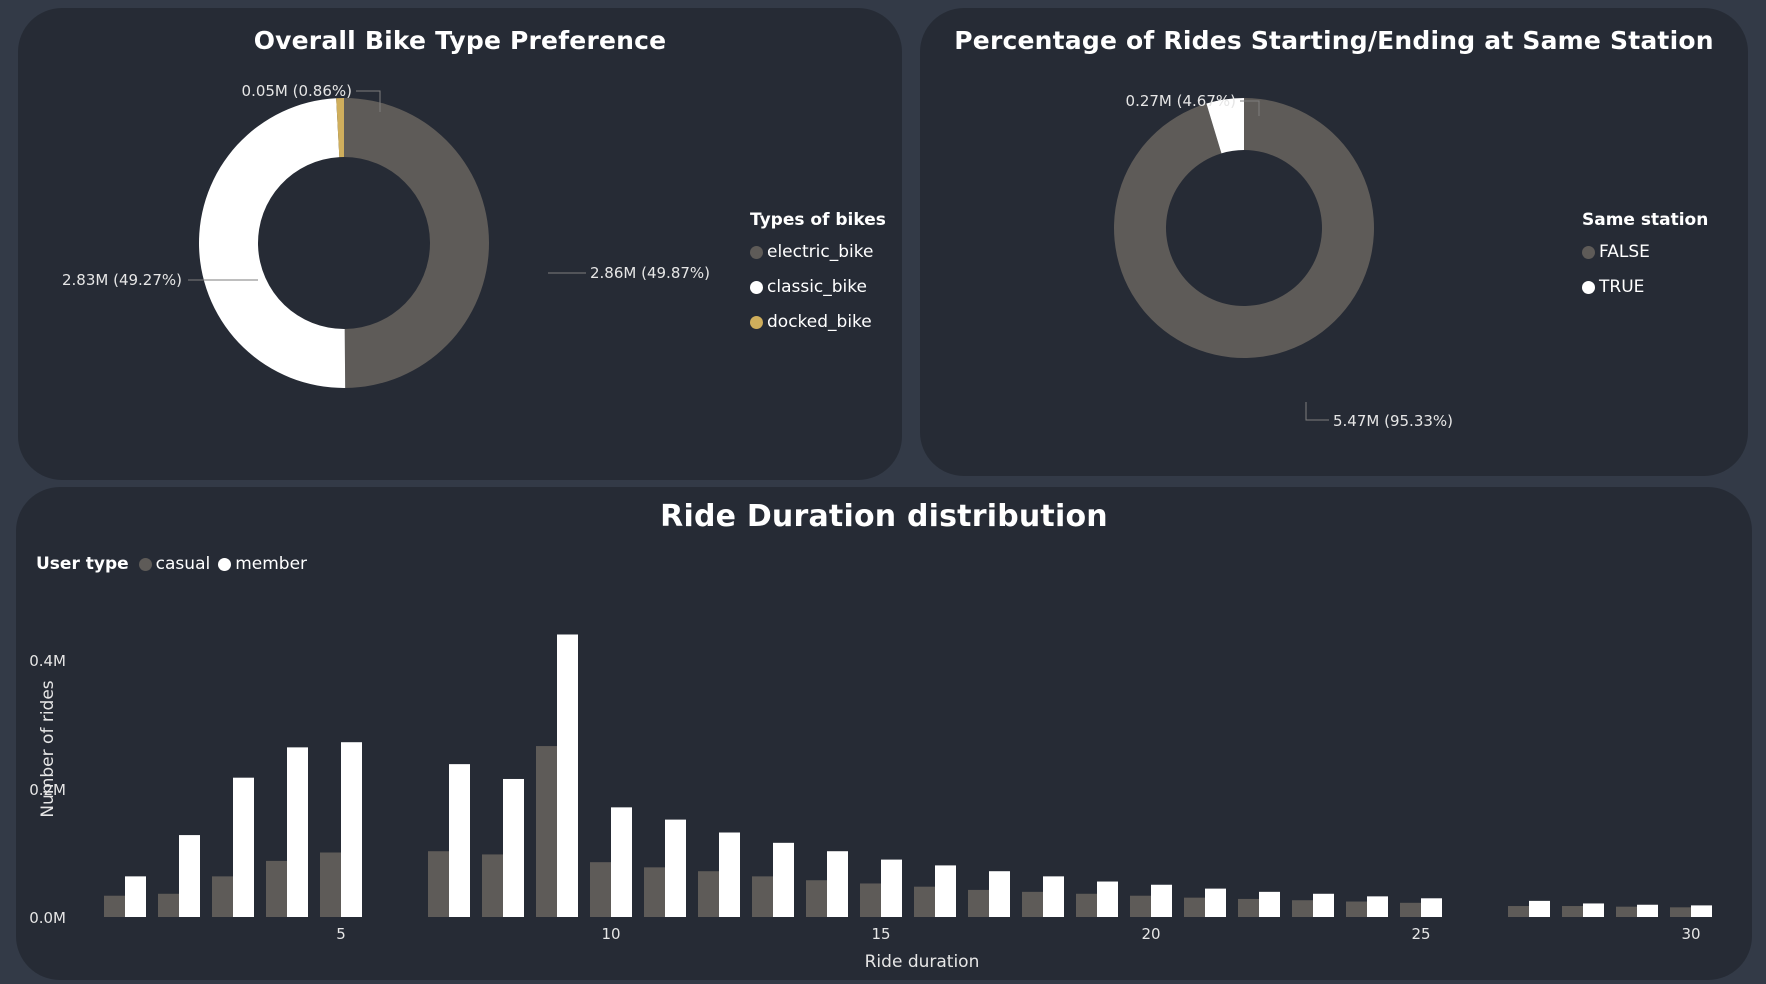 The height and width of the screenshot is (984, 1766). Describe the element at coordinates (145, 564) in the screenshot. I see `casual-swatch` at that location.